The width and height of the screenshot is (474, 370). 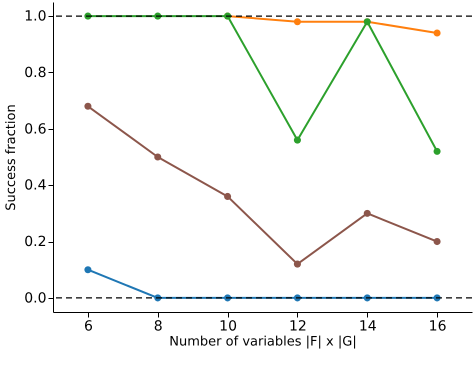 I want to click on y-tick-label: 0.2, so click(x=35, y=242).